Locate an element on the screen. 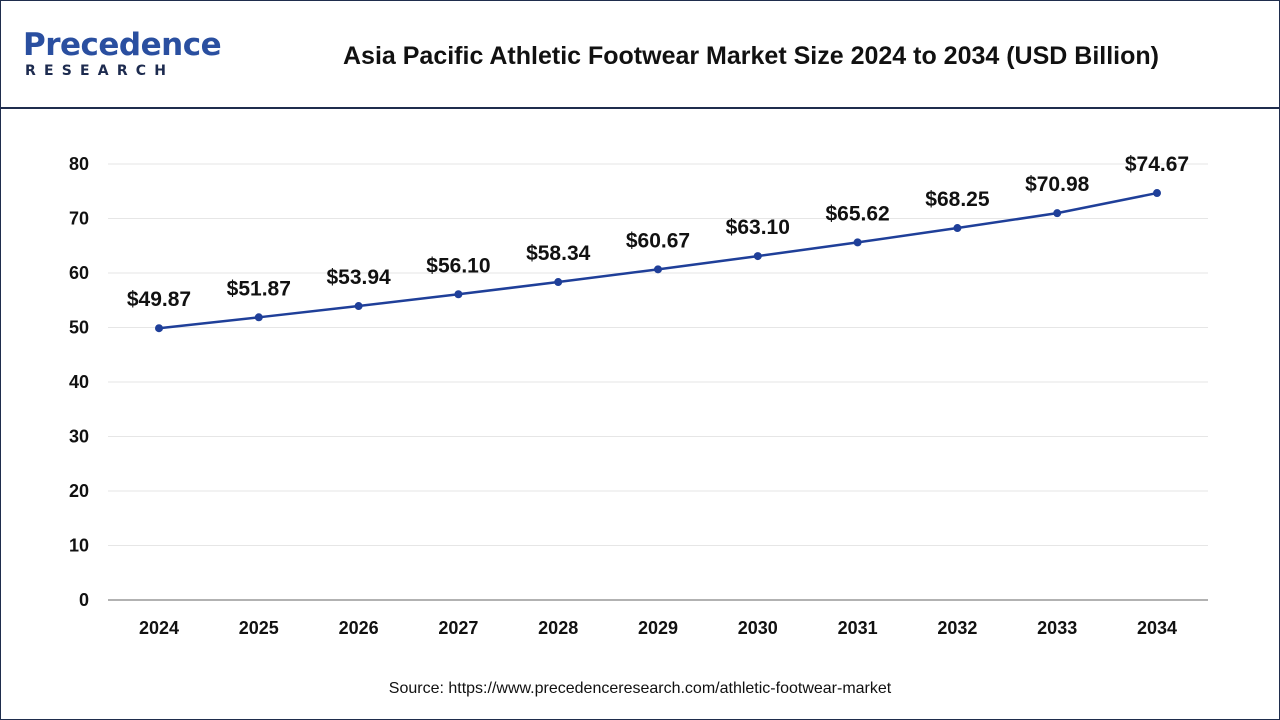 Image resolution: width=1280 pixels, height=720 pixels. y-tick-label: 80 is located at coordinates (79, 164).